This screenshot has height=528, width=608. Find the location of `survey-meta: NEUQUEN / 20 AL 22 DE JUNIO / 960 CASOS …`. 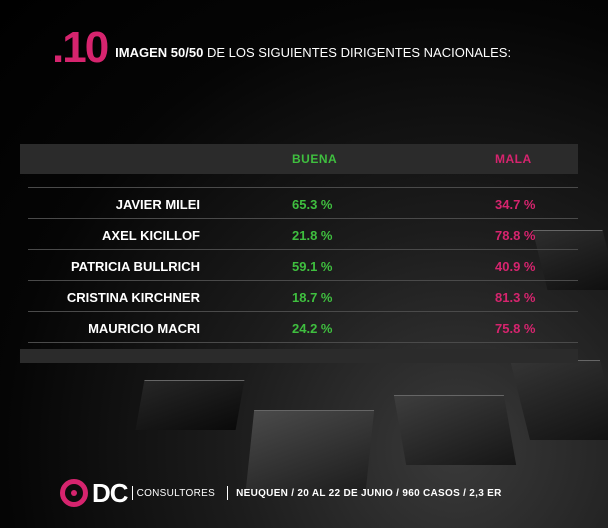

survey-meta: NEUQUEN / 20 AL 22 DE JUNIO / 960 CASOS … is located at coordinates (369, 493).